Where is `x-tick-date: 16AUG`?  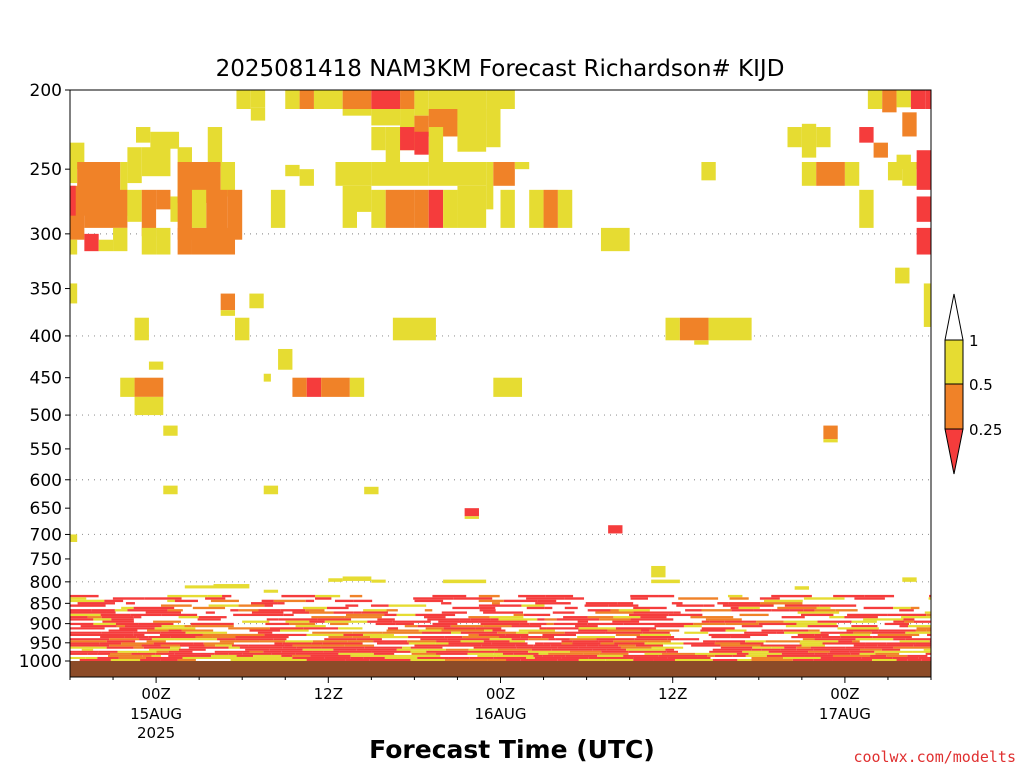 x-tick-date: 16AUG is located at coordinates (501, 714).